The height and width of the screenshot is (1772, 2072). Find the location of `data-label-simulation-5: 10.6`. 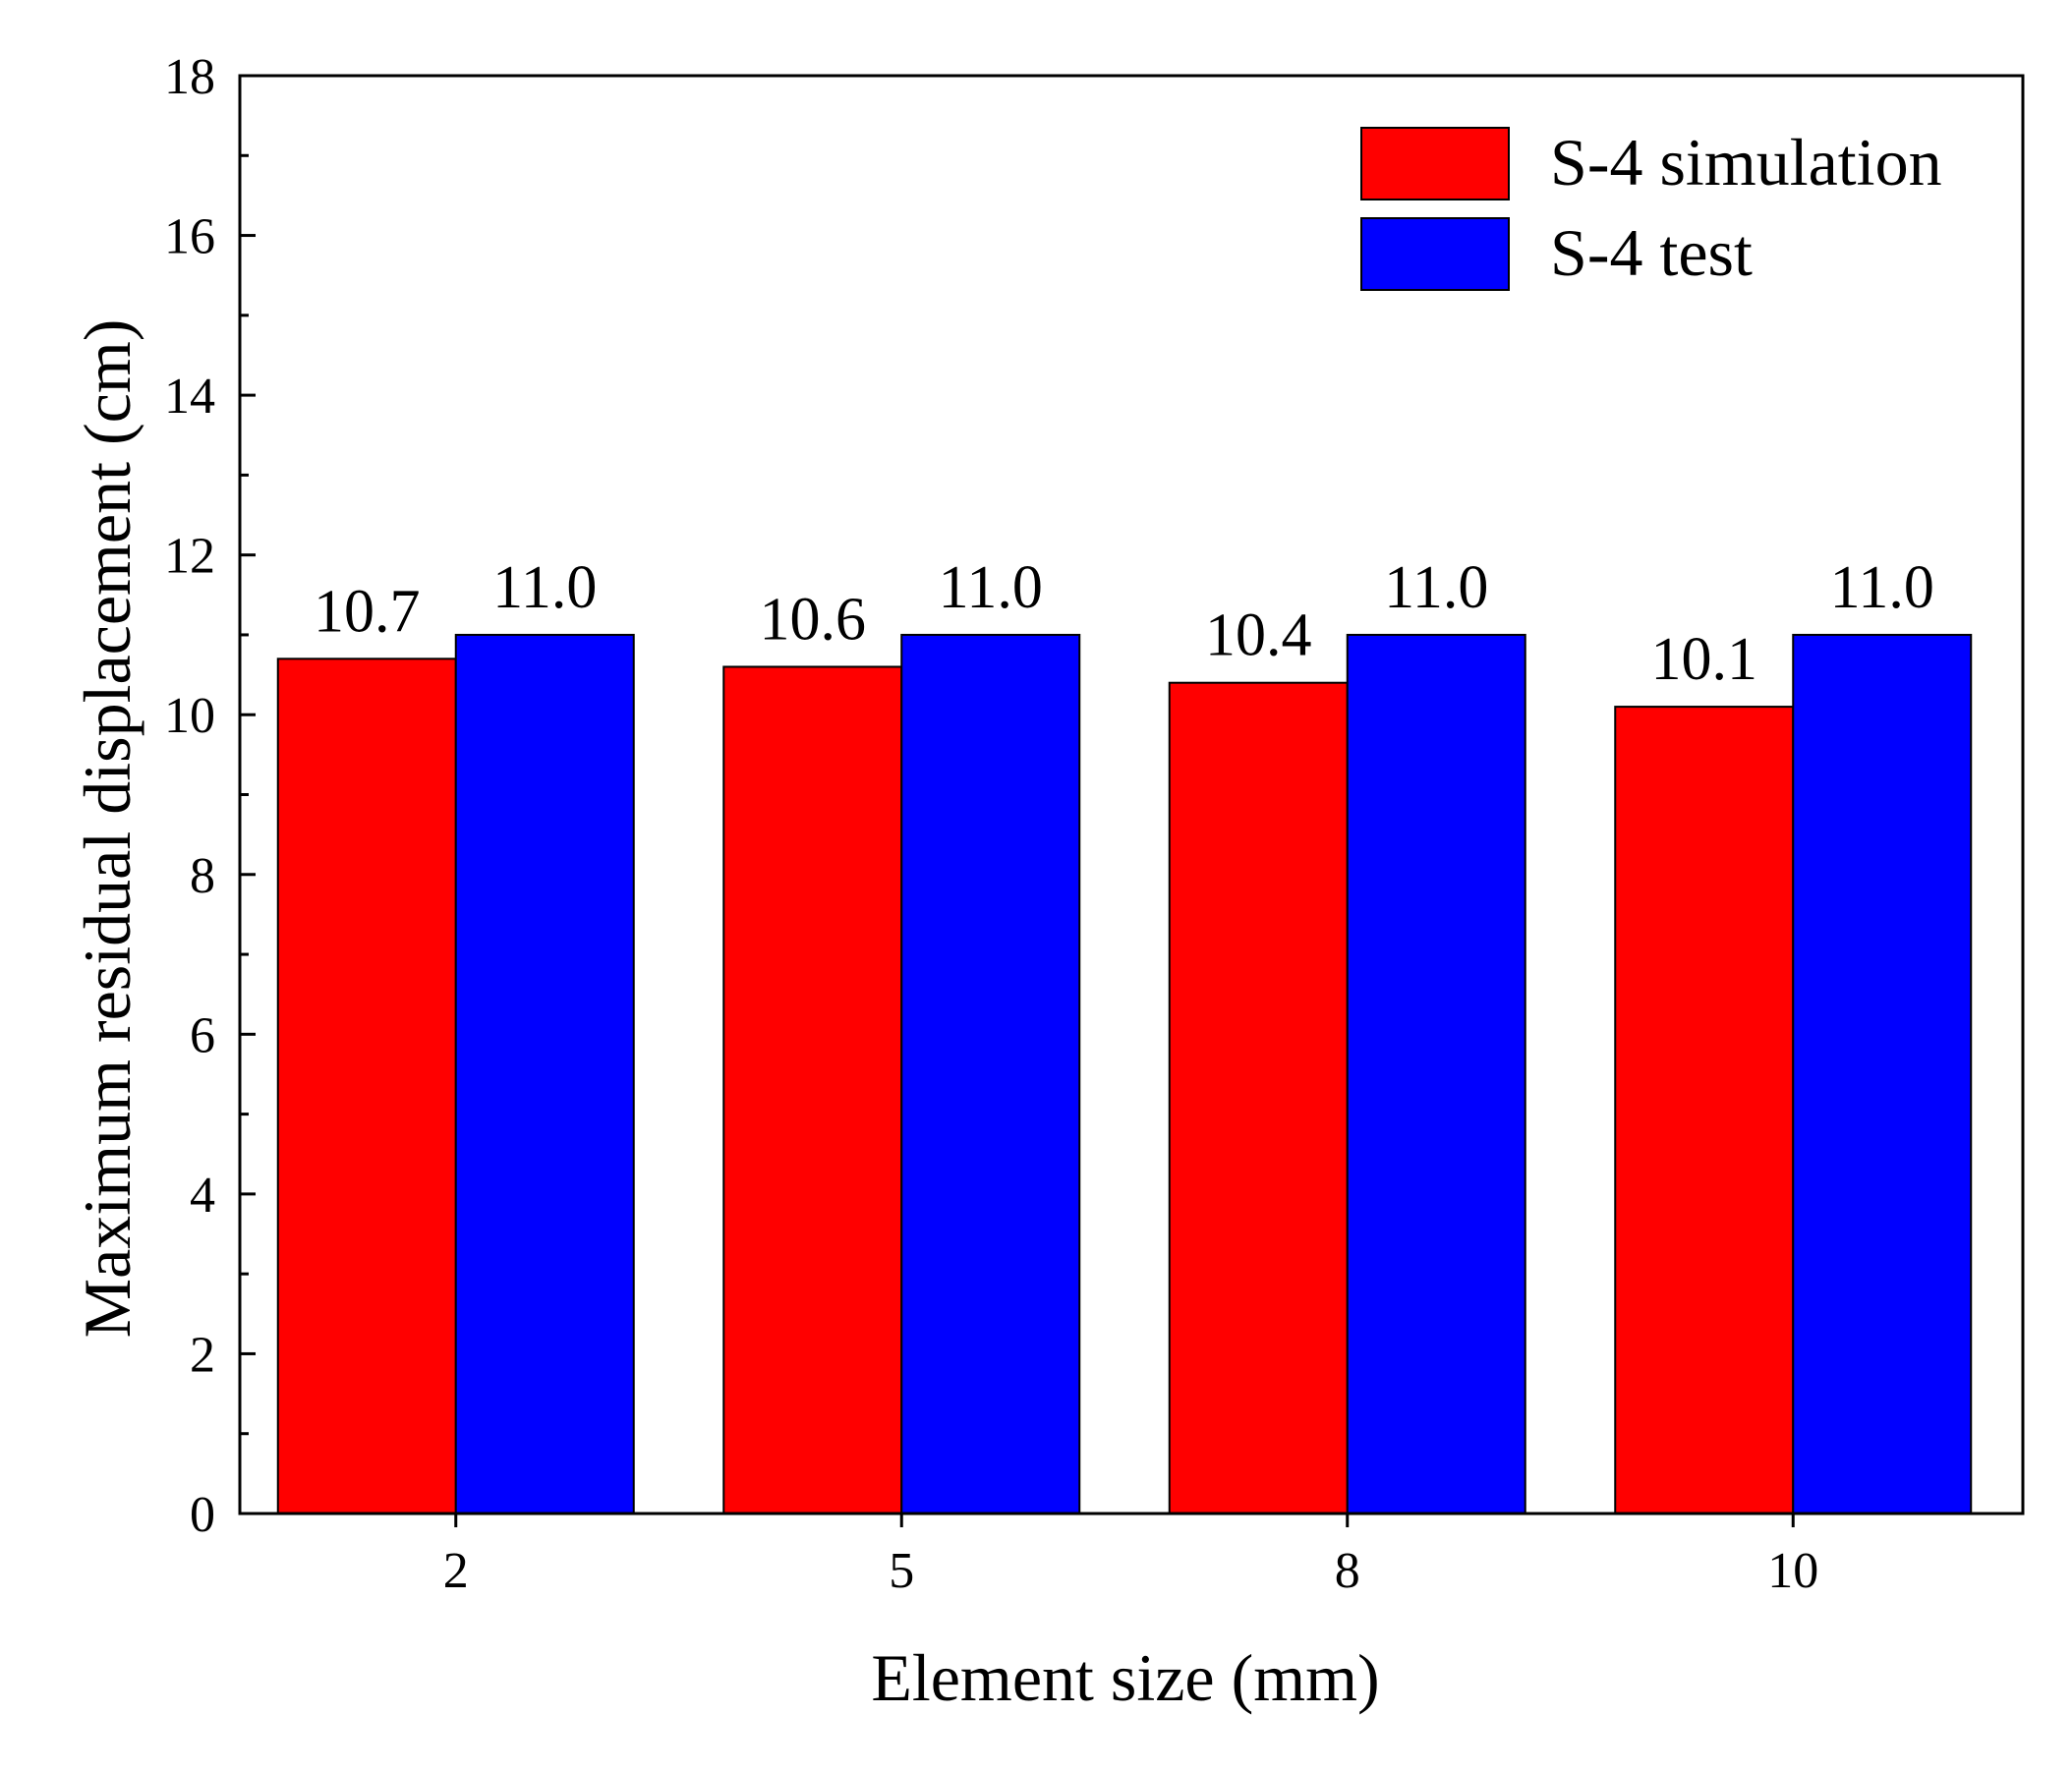

data-label-simulation-5: 10.6 is located at coordinates (814, 619).